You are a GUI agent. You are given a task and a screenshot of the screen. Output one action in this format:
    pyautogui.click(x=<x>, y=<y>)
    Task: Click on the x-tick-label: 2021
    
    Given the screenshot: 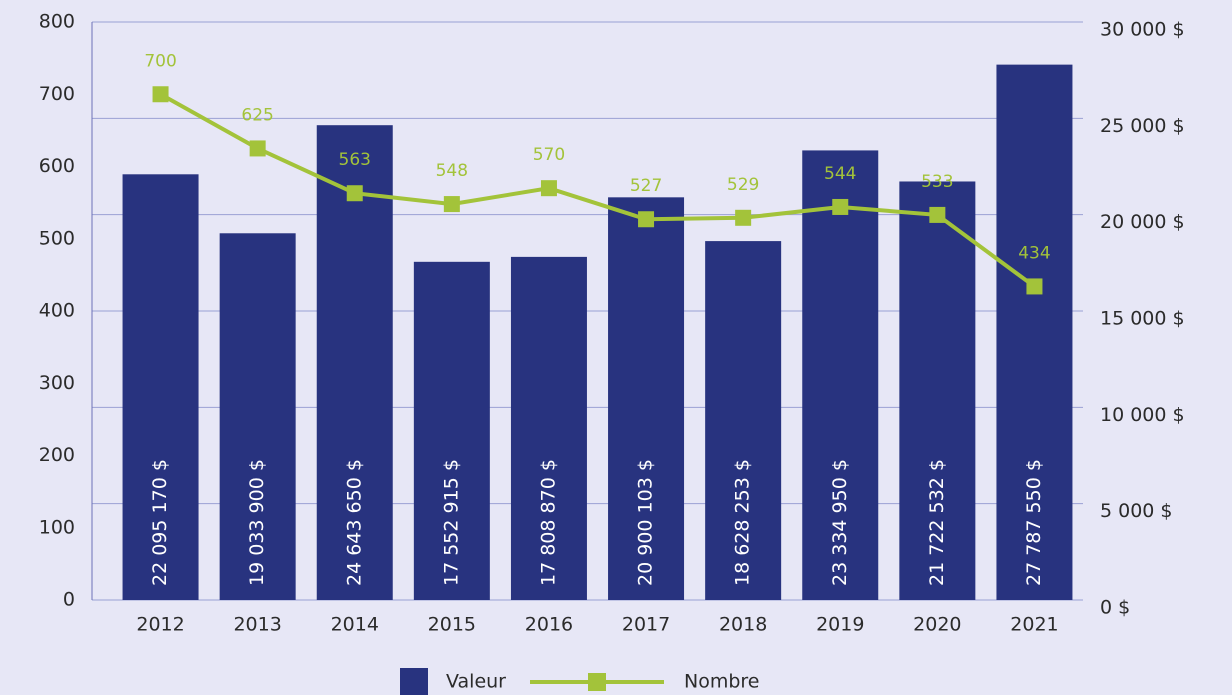 What is the action you would take?
    pyautogui.click(x=1034, y=625)
    